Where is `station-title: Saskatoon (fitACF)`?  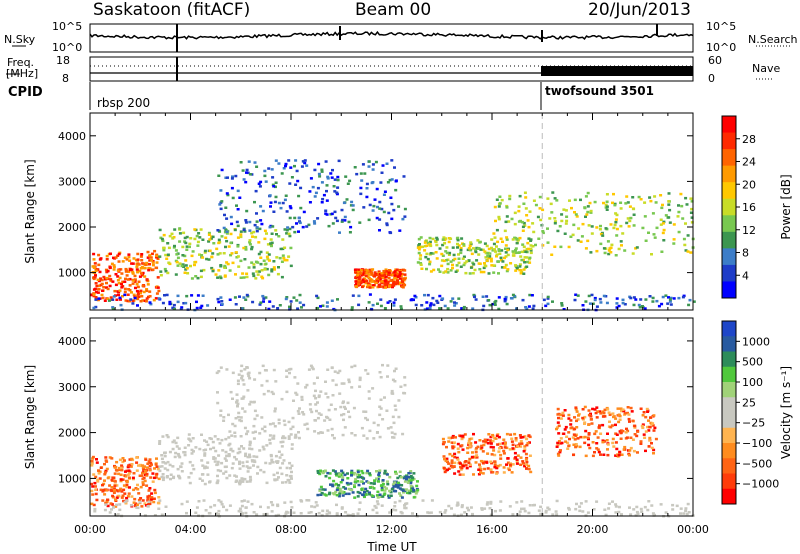
station-title: Saskatoon (fitACF) is located at coordinates (172, 10).